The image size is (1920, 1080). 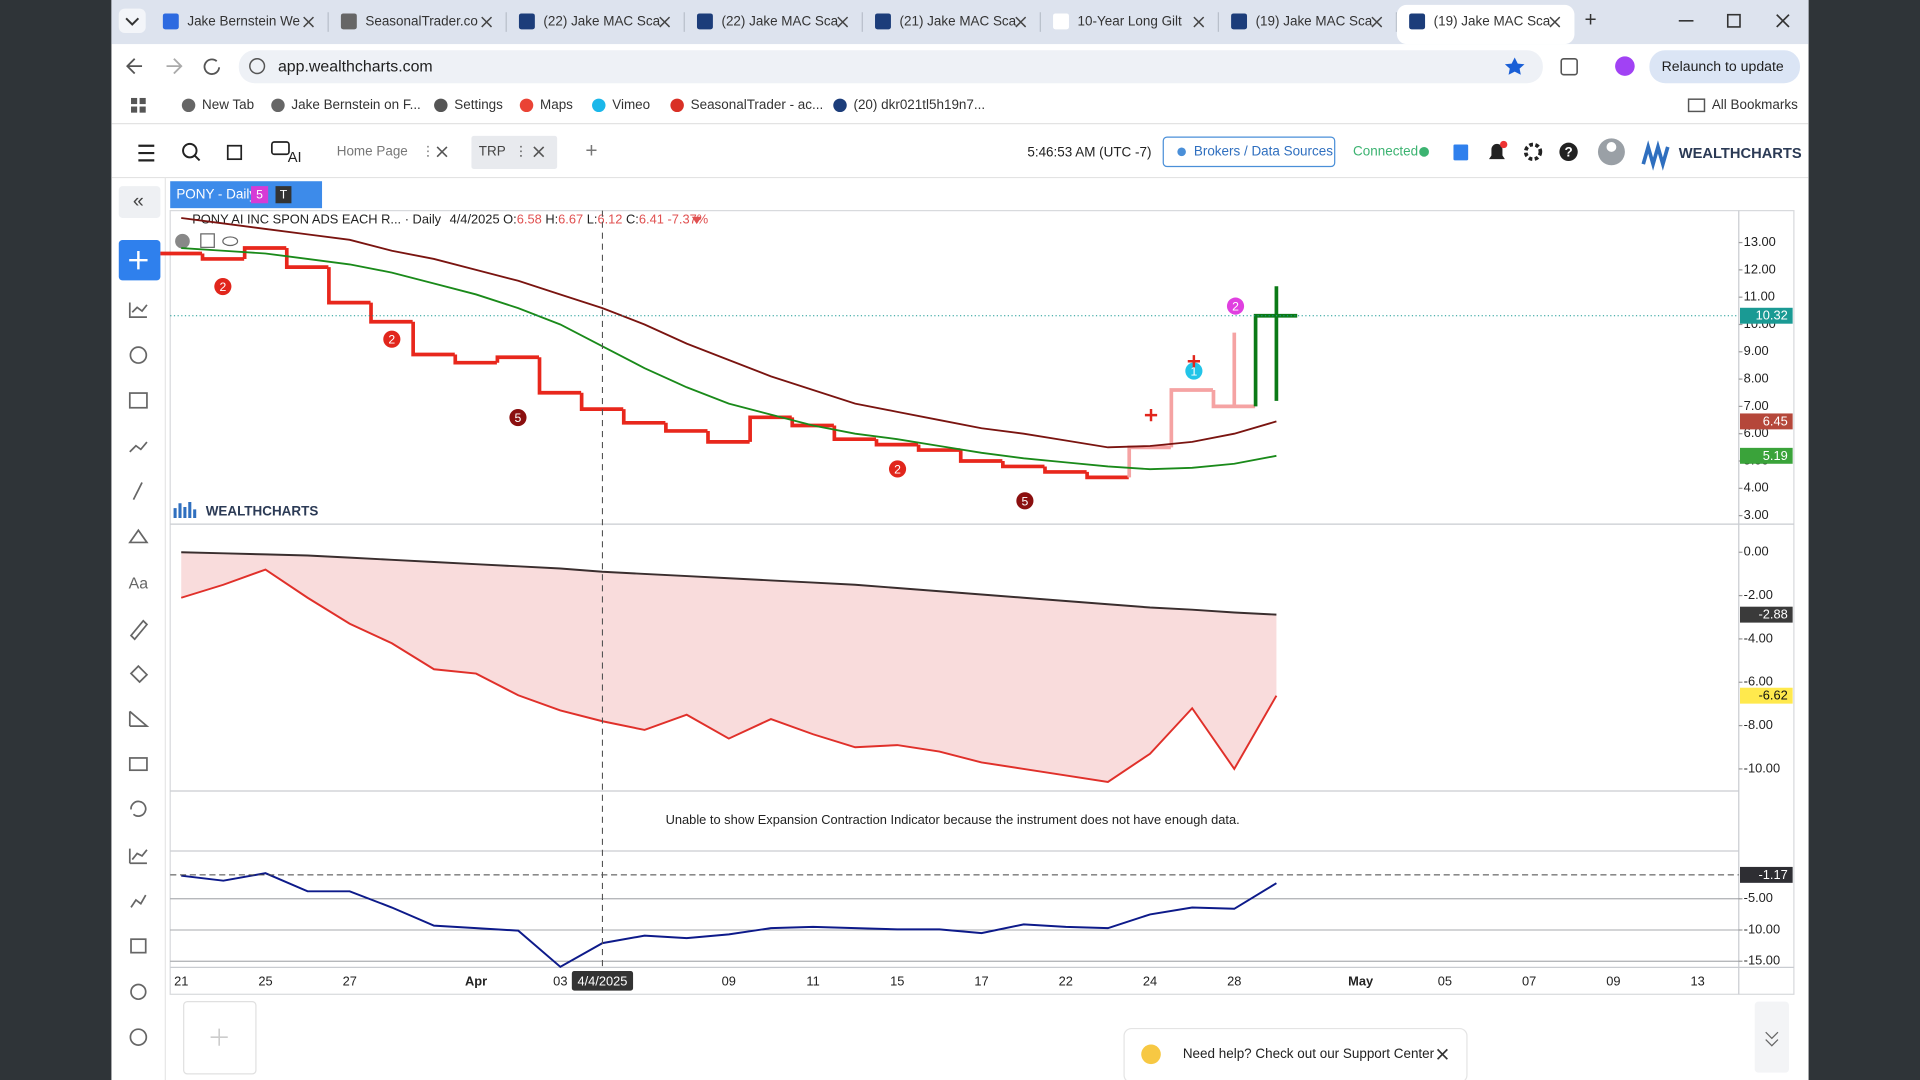 I want to click on brokers-button, so click(x=1249, y=152).